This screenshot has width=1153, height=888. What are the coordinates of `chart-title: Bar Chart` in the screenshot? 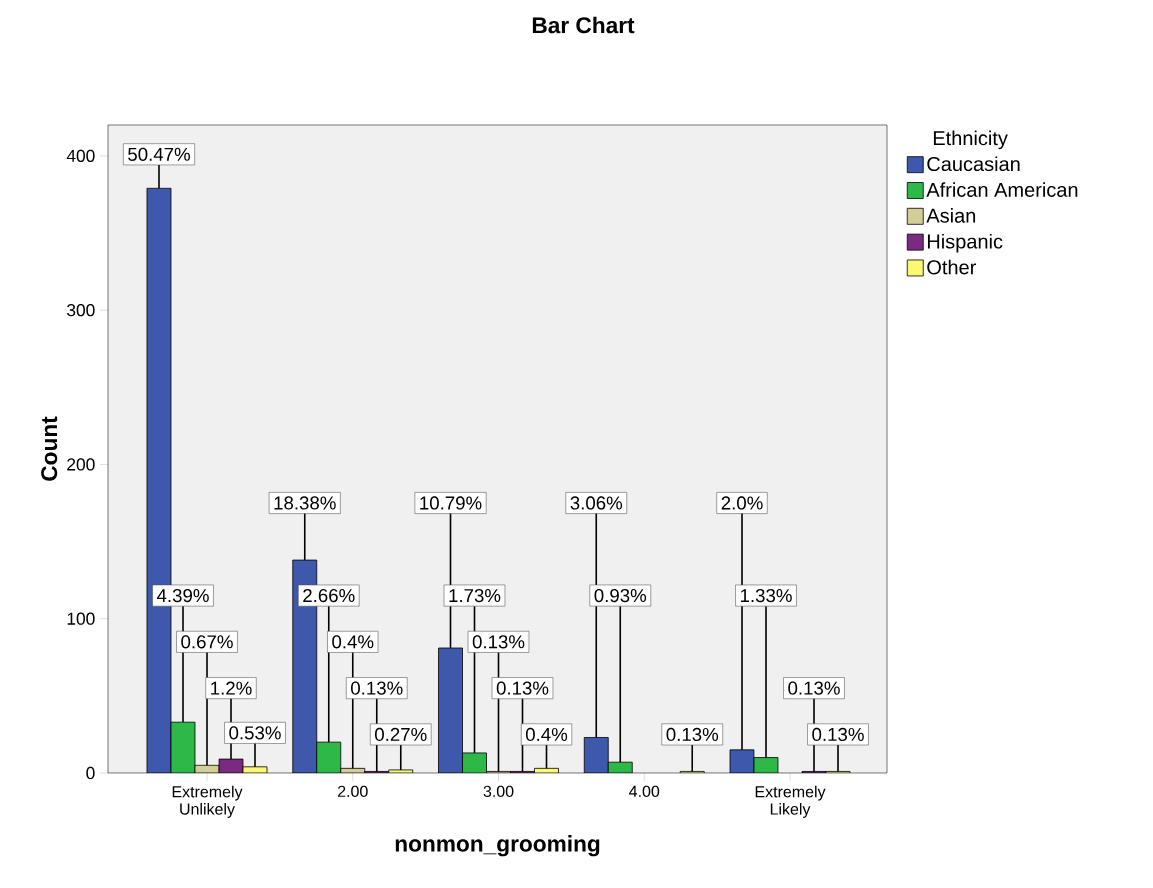 It's located at (583, 25).